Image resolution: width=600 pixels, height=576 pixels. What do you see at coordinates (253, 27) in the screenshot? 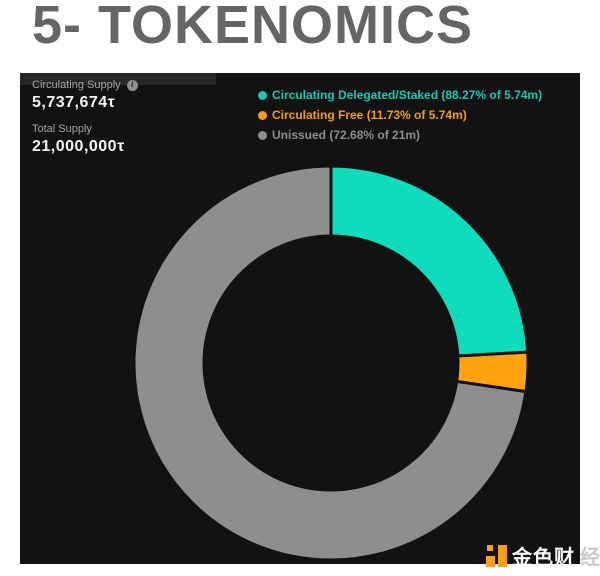
I see `page-title: 5- TOKENOMICS` at bounding box center [253, 27].